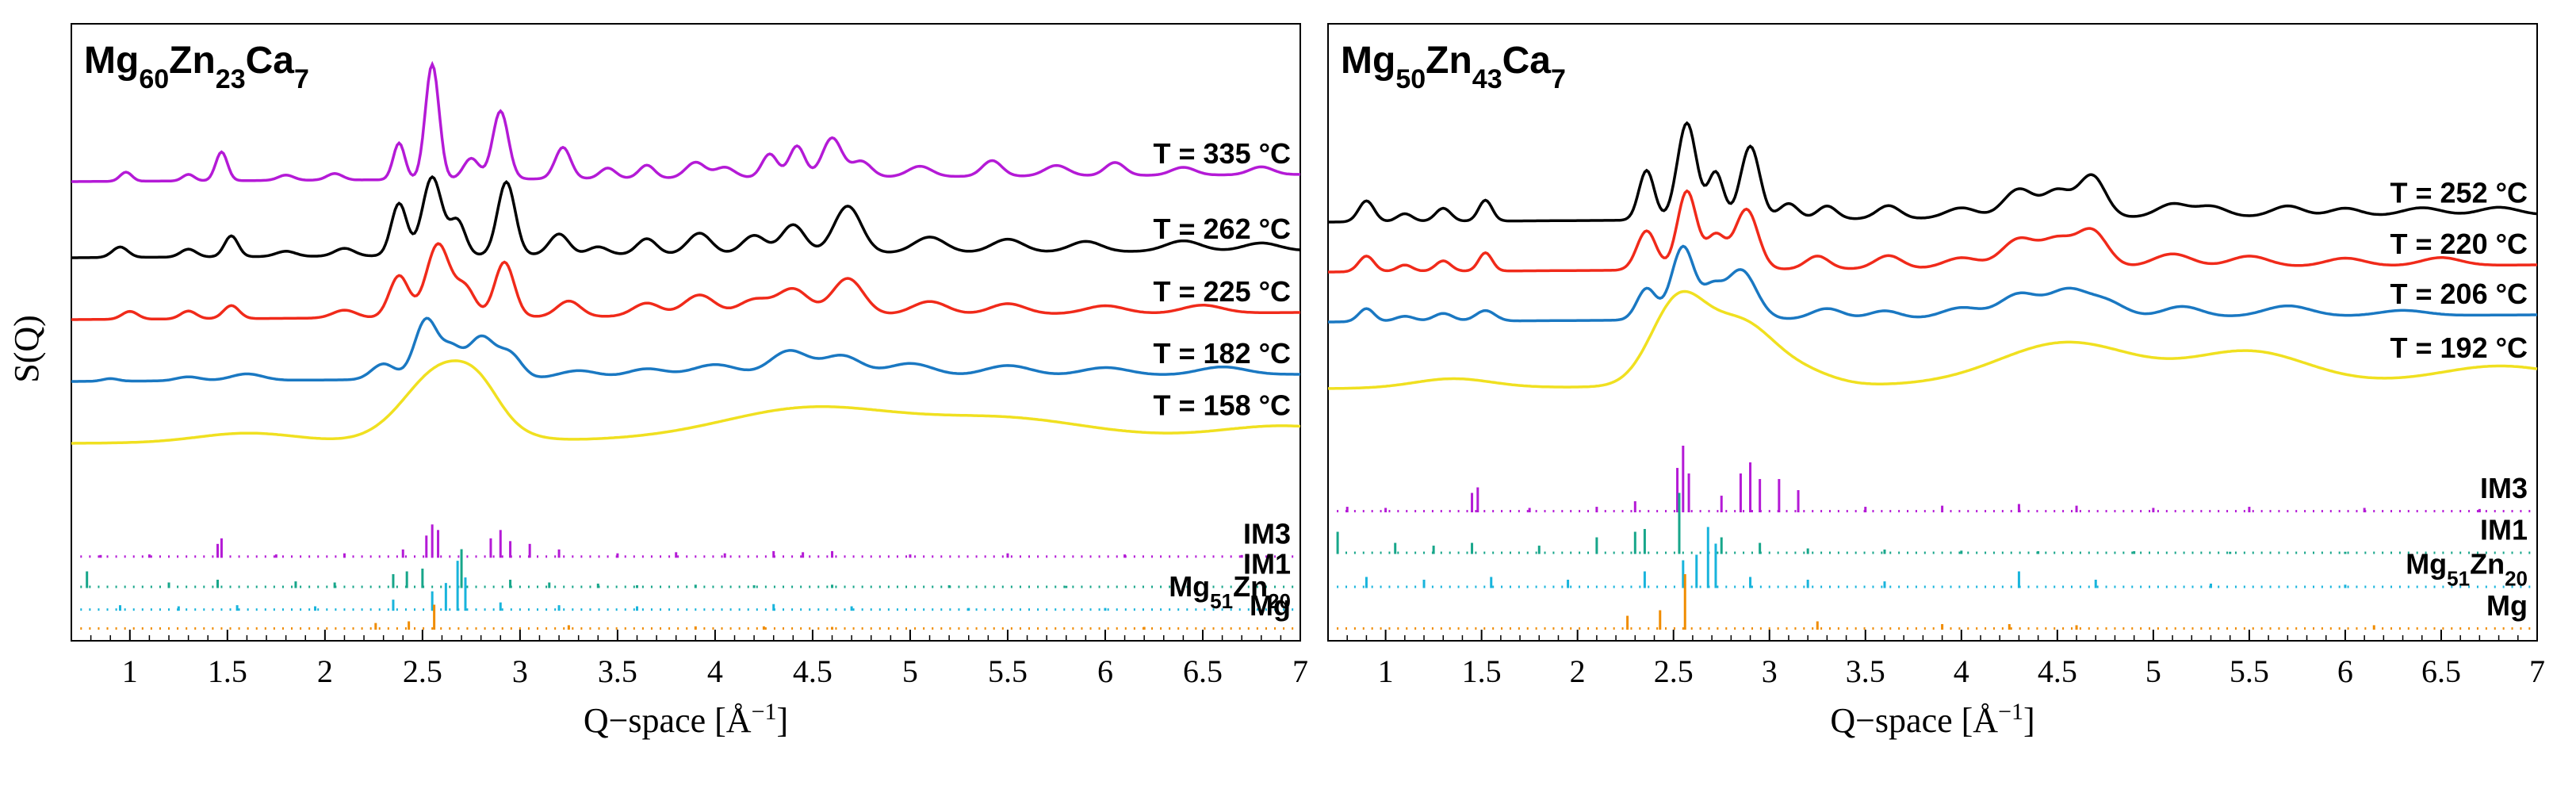 The height and width of the screenshot is (797, 2576). I want to click on panel-title: Mg60Zn23Ca7, so click(196, 67).